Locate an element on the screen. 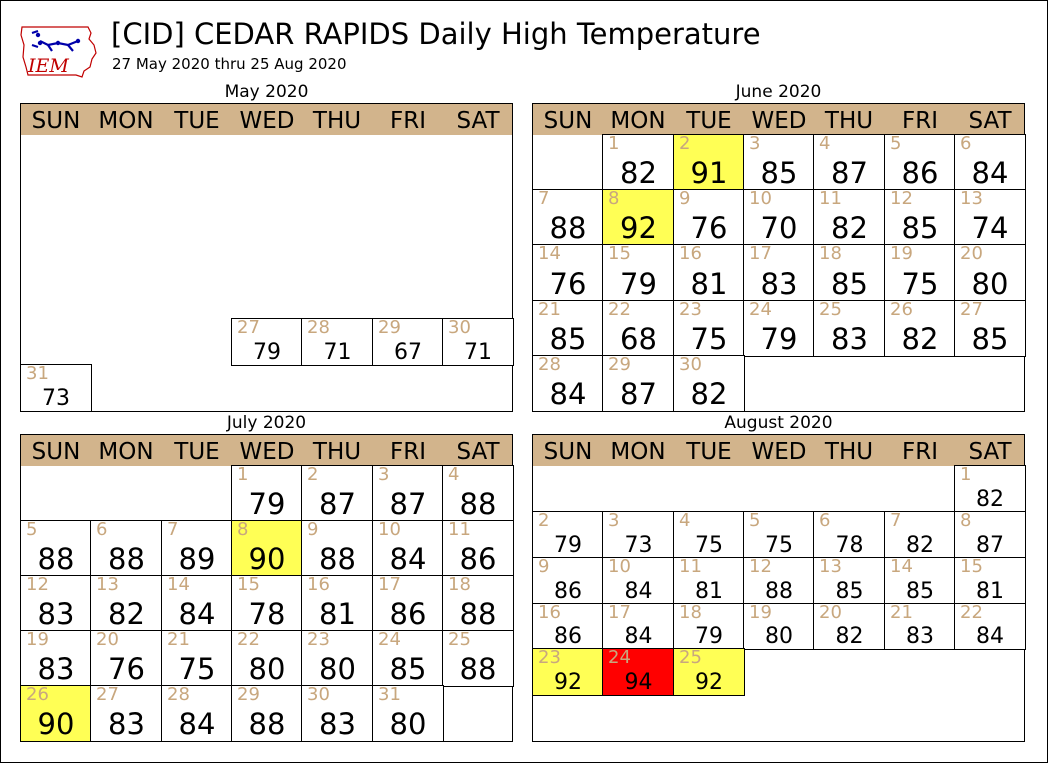 The height and width of the screenshot is (763, 1048). day-cell: 6 88 is located at coordinates (126, 548).